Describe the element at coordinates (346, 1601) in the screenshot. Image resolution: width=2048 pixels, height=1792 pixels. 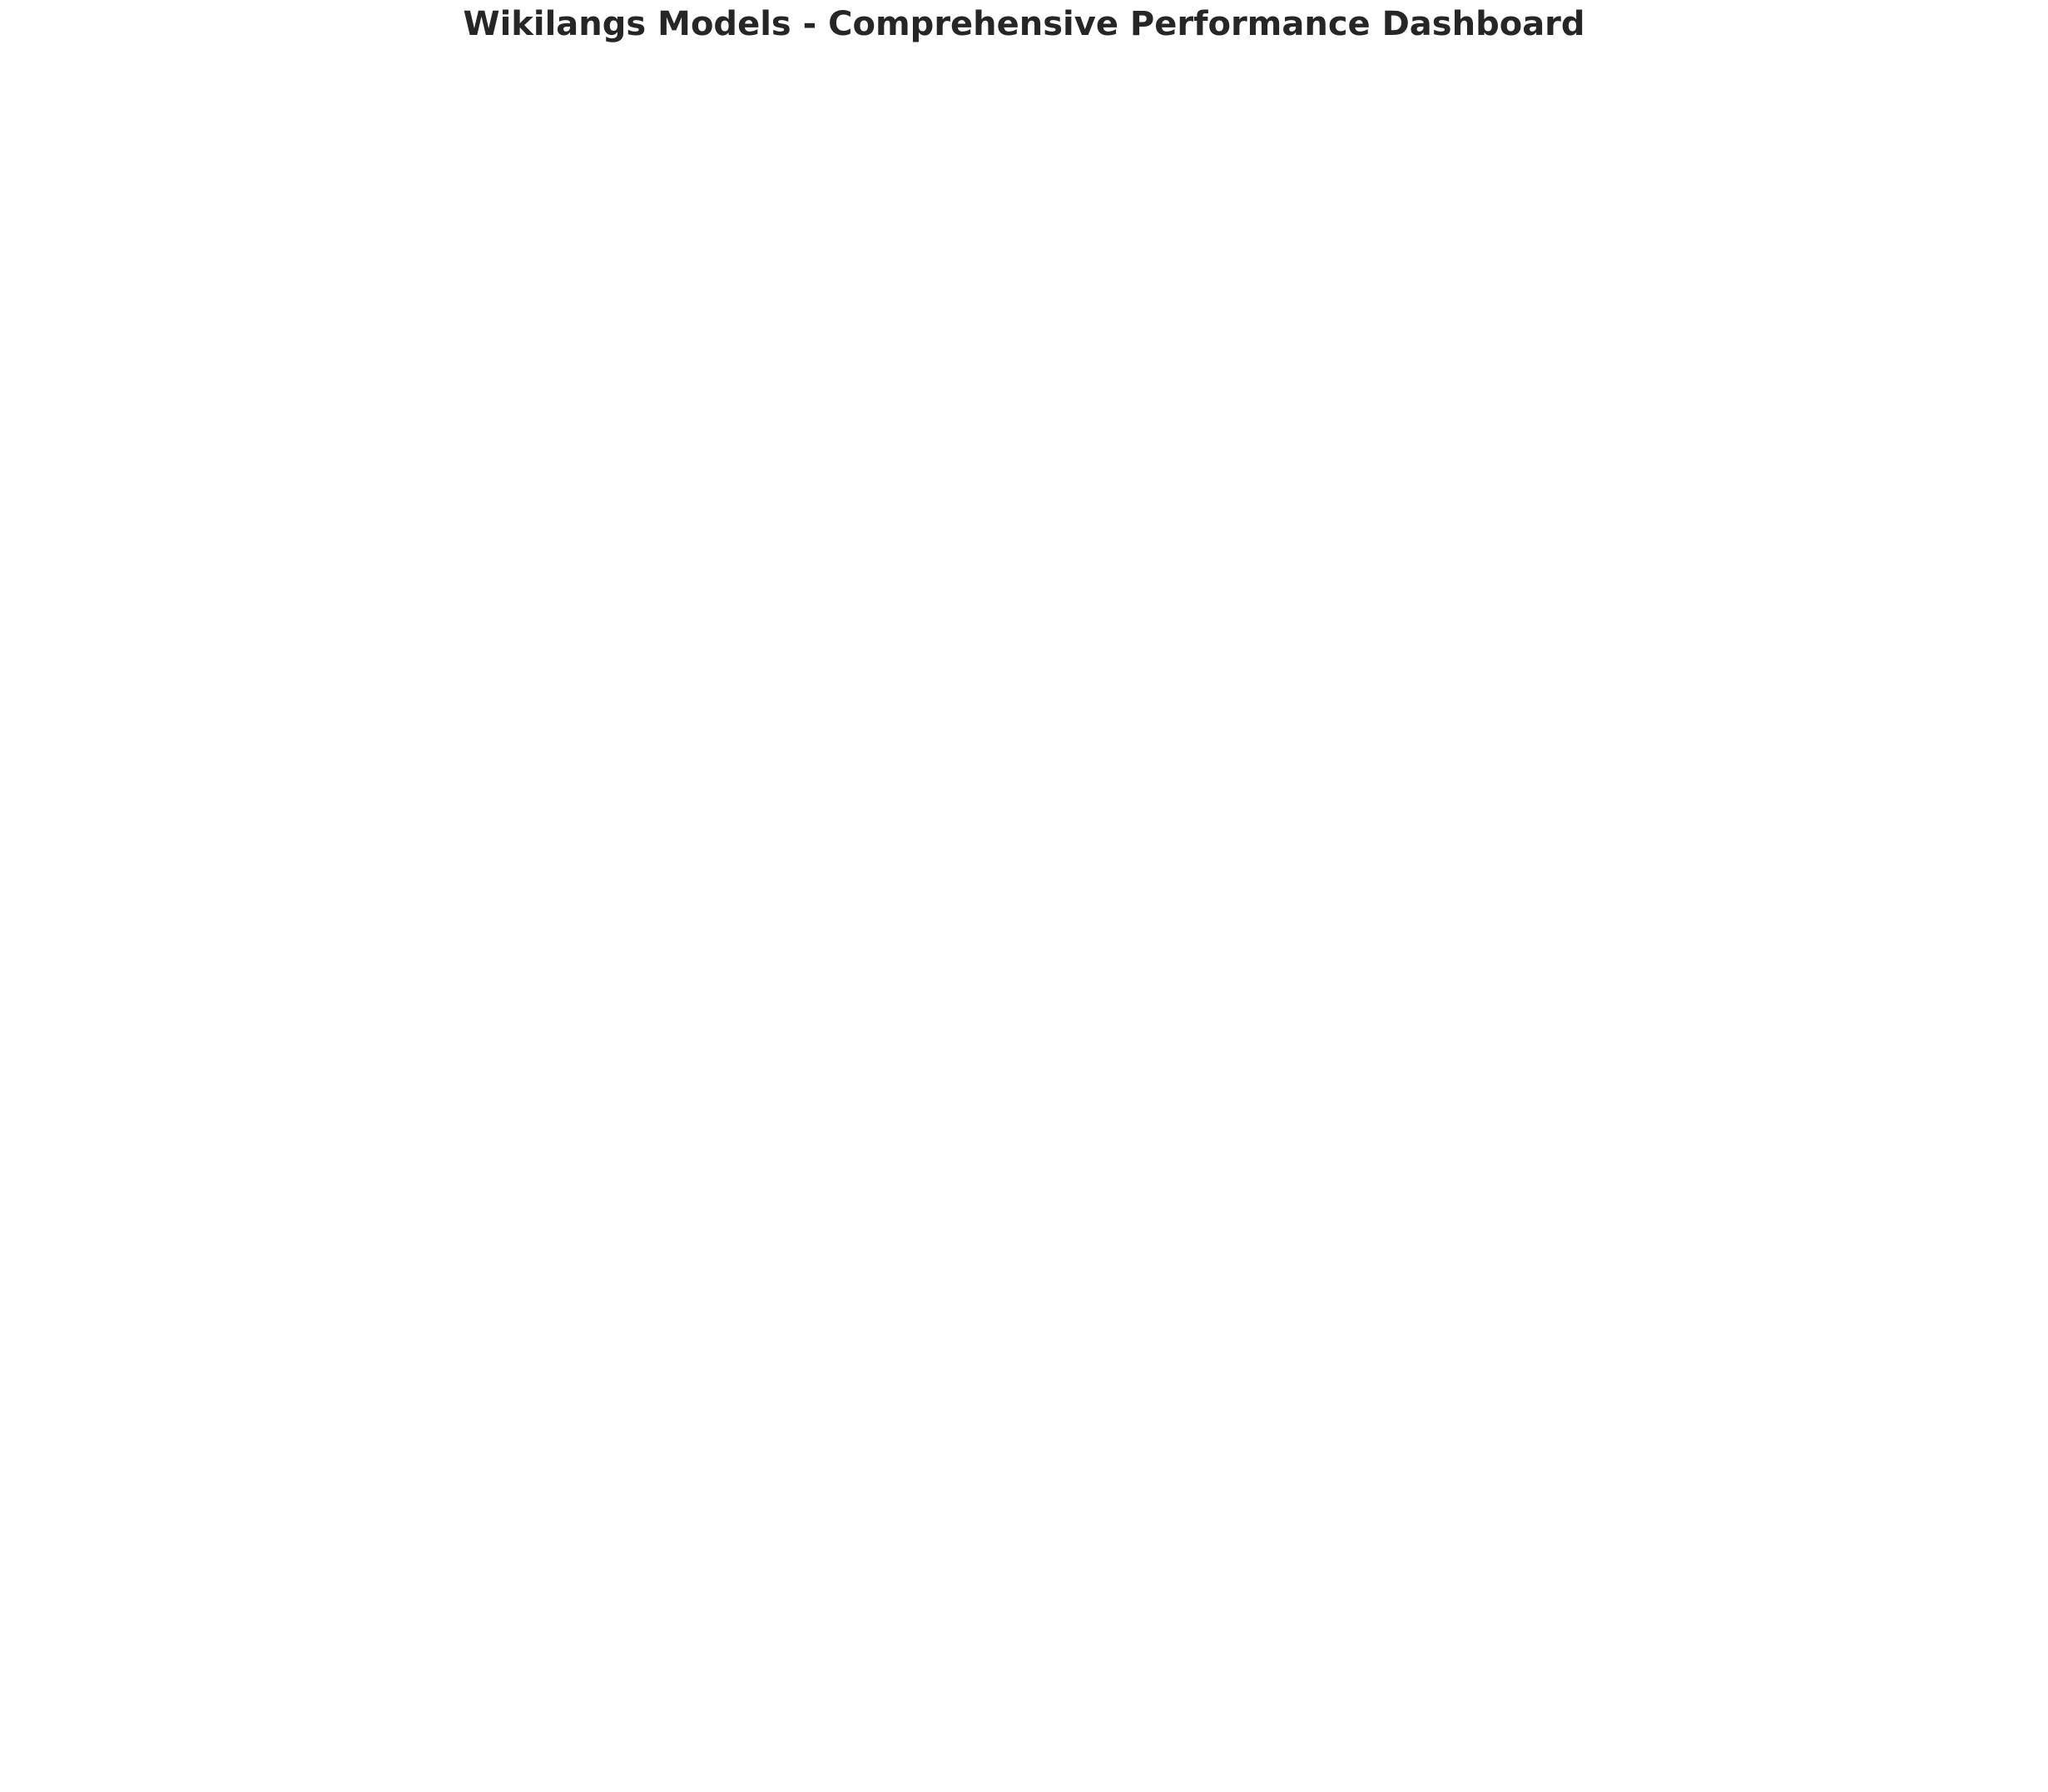
I see `axes-frame` at that location.